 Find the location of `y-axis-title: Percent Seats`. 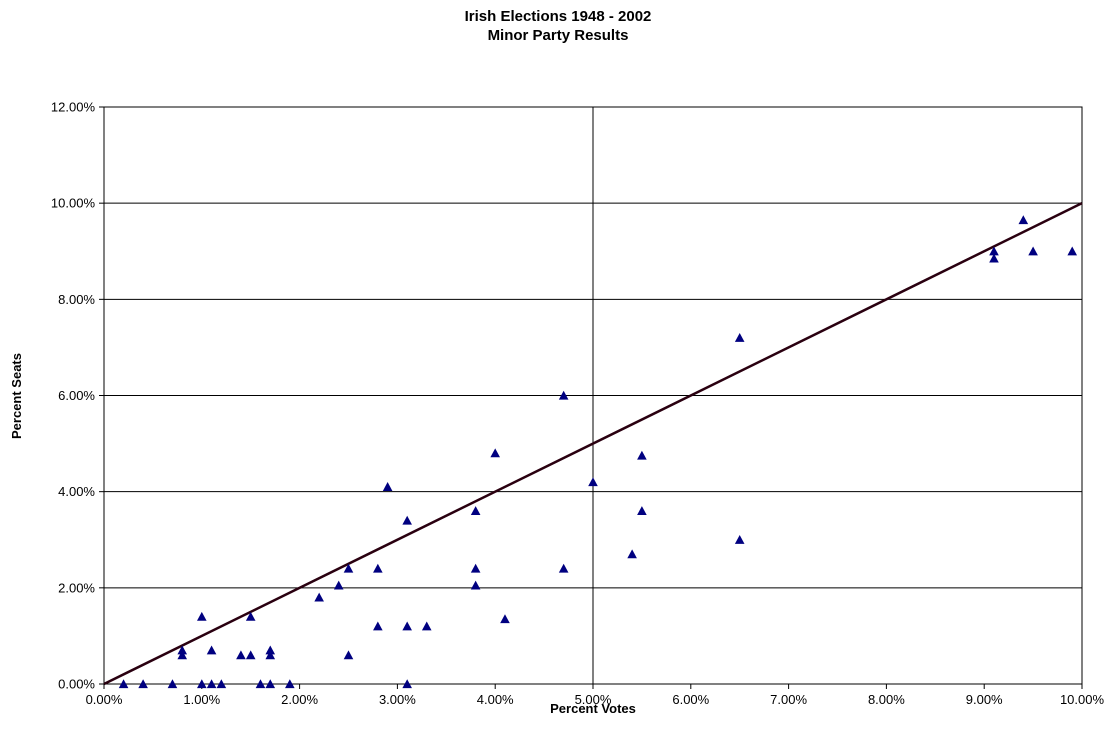

y-axis-title: Percent Seats is located at coordinates (16, 396).